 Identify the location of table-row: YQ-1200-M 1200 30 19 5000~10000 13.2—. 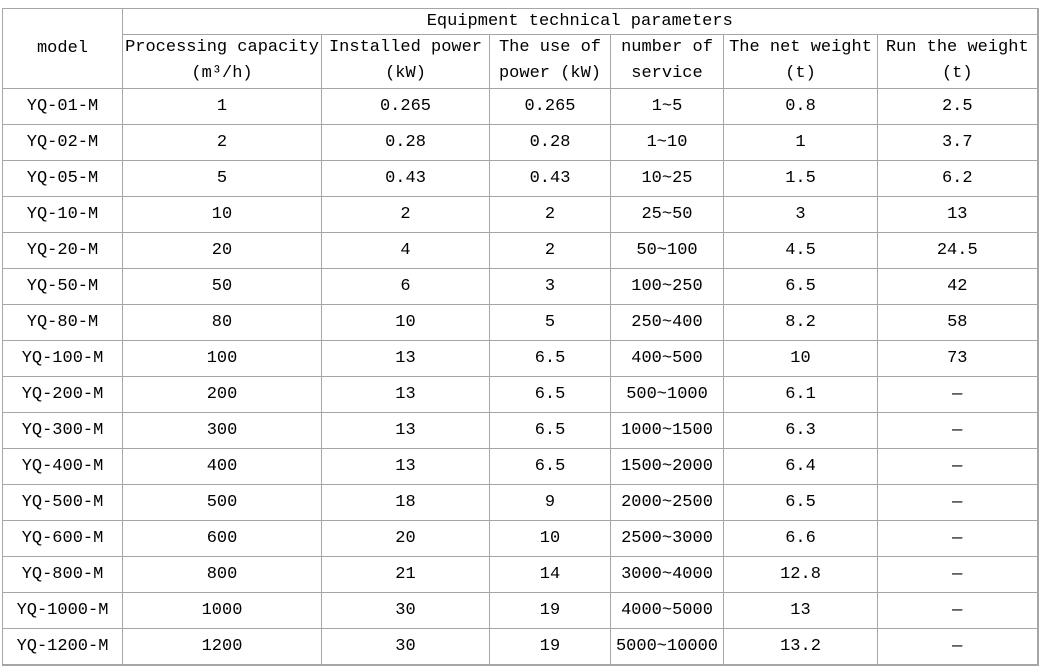
(520, 646).